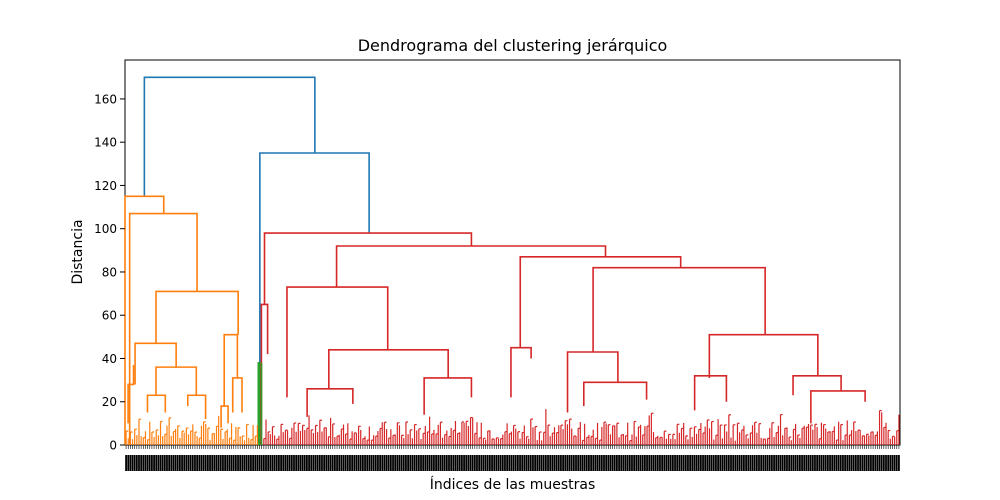 This screenshot has width=1000, height=500. Describe the element at coordinates (105, 99) in the screenshot. I see `y-tick-label: 160` at that location.